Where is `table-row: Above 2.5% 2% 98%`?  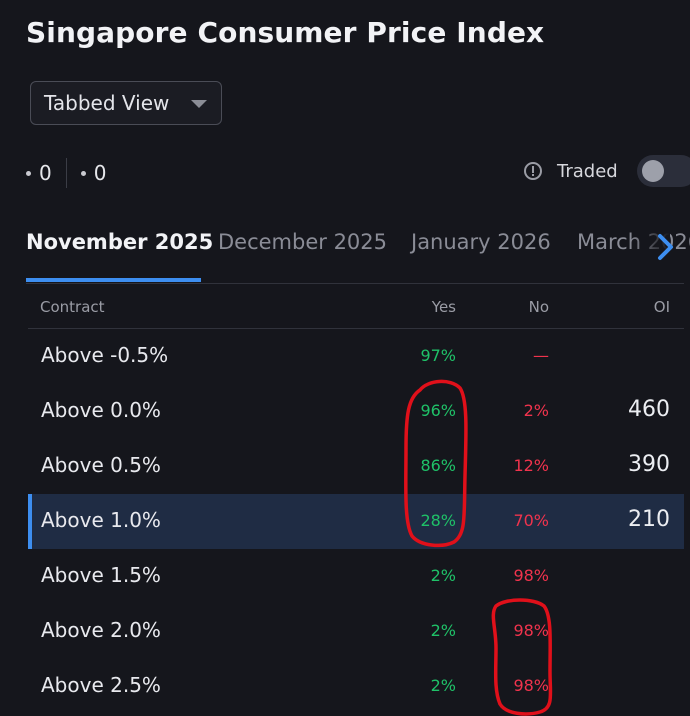
table-row: Above 2.5% 2% 98% is located at coordinates (356, 686).